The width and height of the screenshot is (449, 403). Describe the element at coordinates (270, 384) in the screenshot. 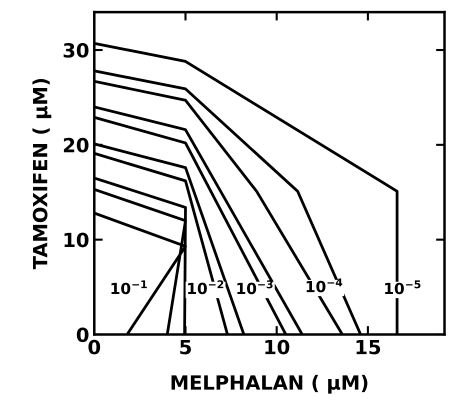

I see `x-axis-title: MELPHALAN ( μM)` at that location.